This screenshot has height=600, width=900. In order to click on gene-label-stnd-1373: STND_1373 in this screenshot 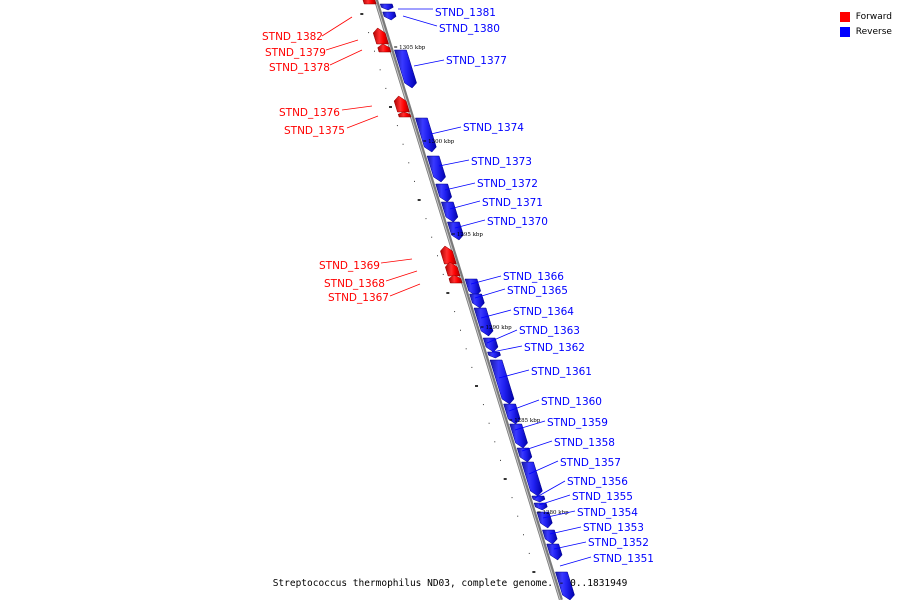, I will do `click(501, 162)`.